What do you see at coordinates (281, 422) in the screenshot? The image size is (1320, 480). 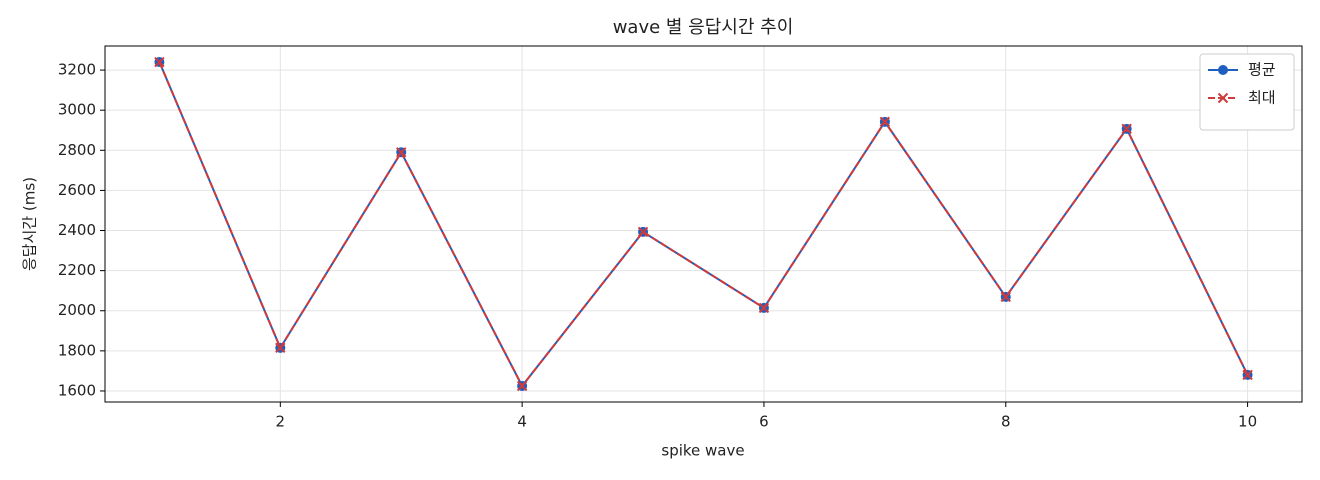 I see `x-tick-label: 2` at bounding box center [281, 422].